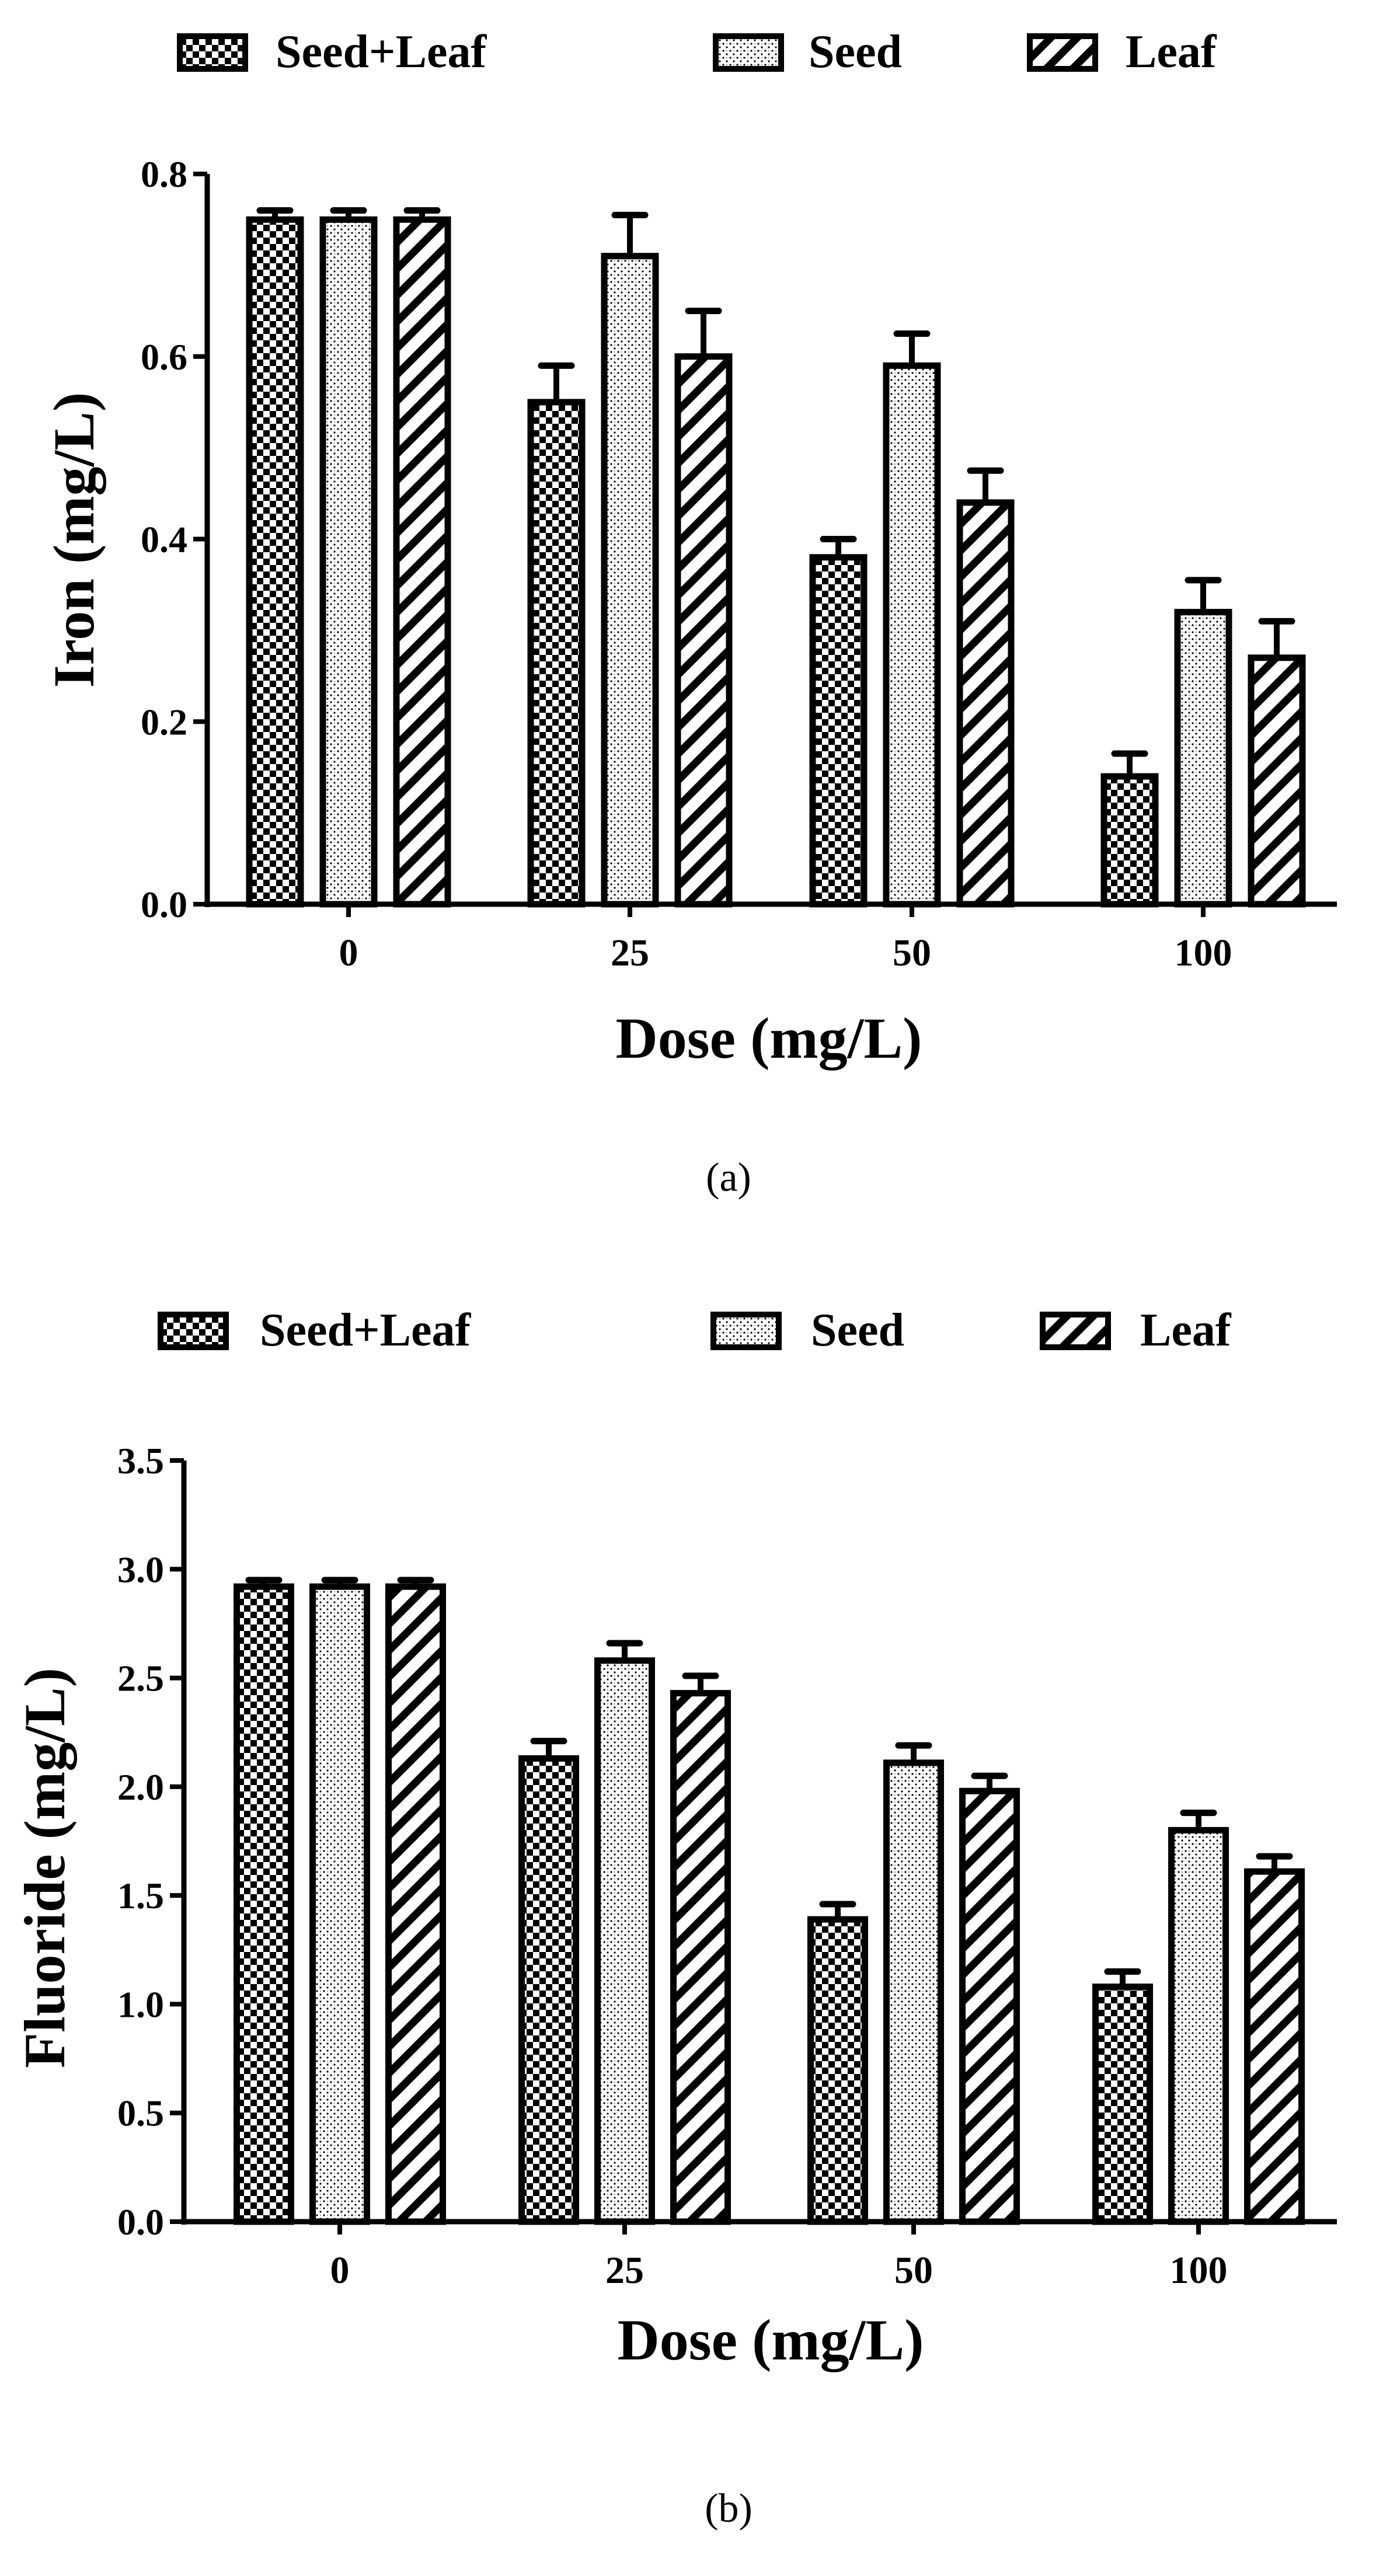 The width and height of the screenshot is (1376, 2576). I want to click on y-tick-label: 1.5, so click(140, 1896).